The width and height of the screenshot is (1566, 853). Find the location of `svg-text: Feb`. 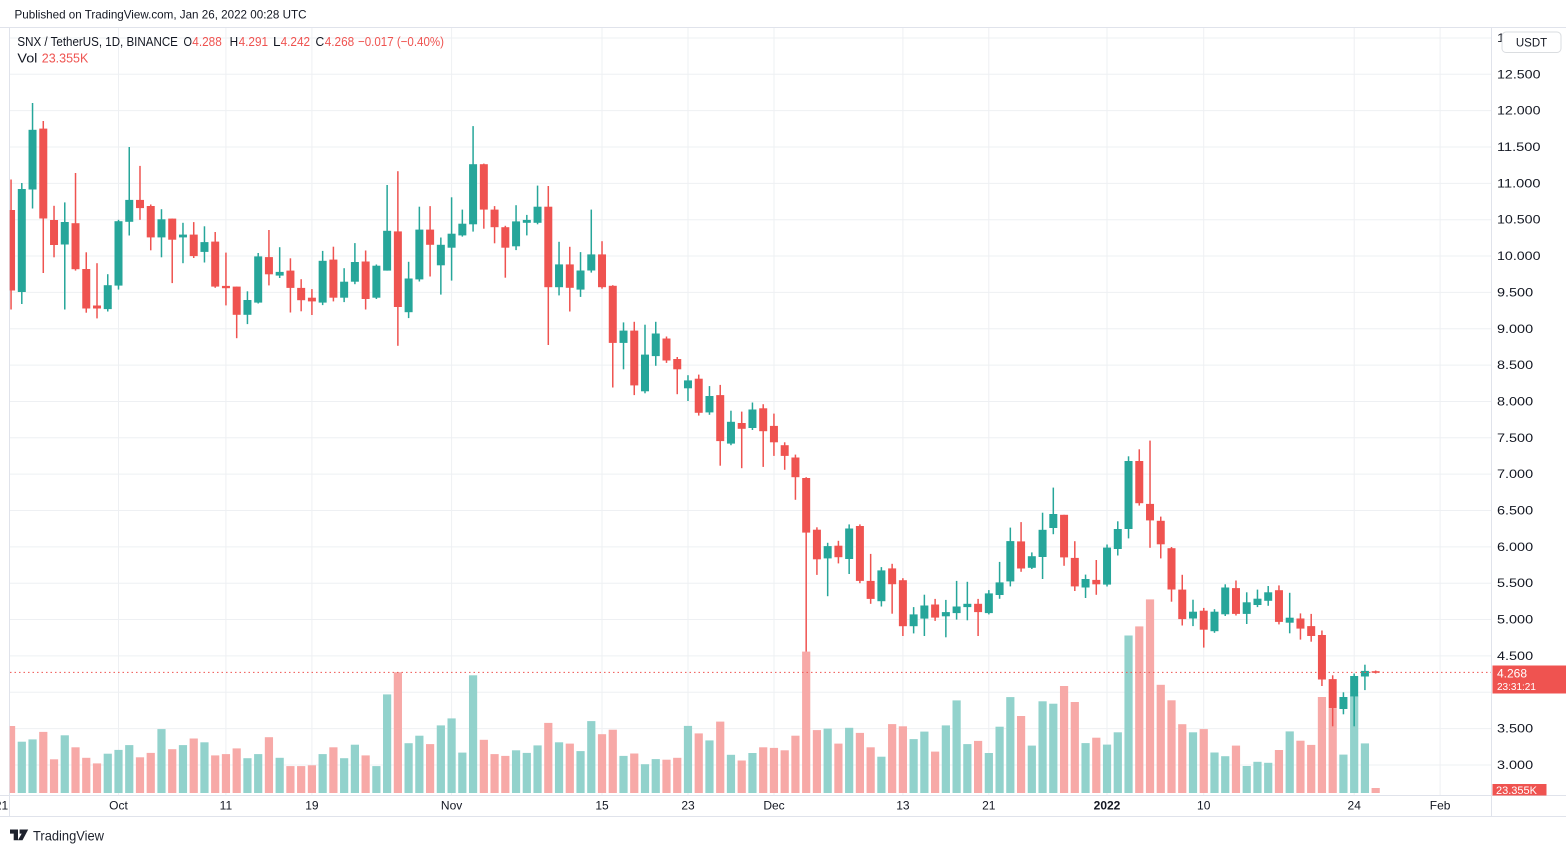

svg-text: Feb is located at coordinates (1440, 806).